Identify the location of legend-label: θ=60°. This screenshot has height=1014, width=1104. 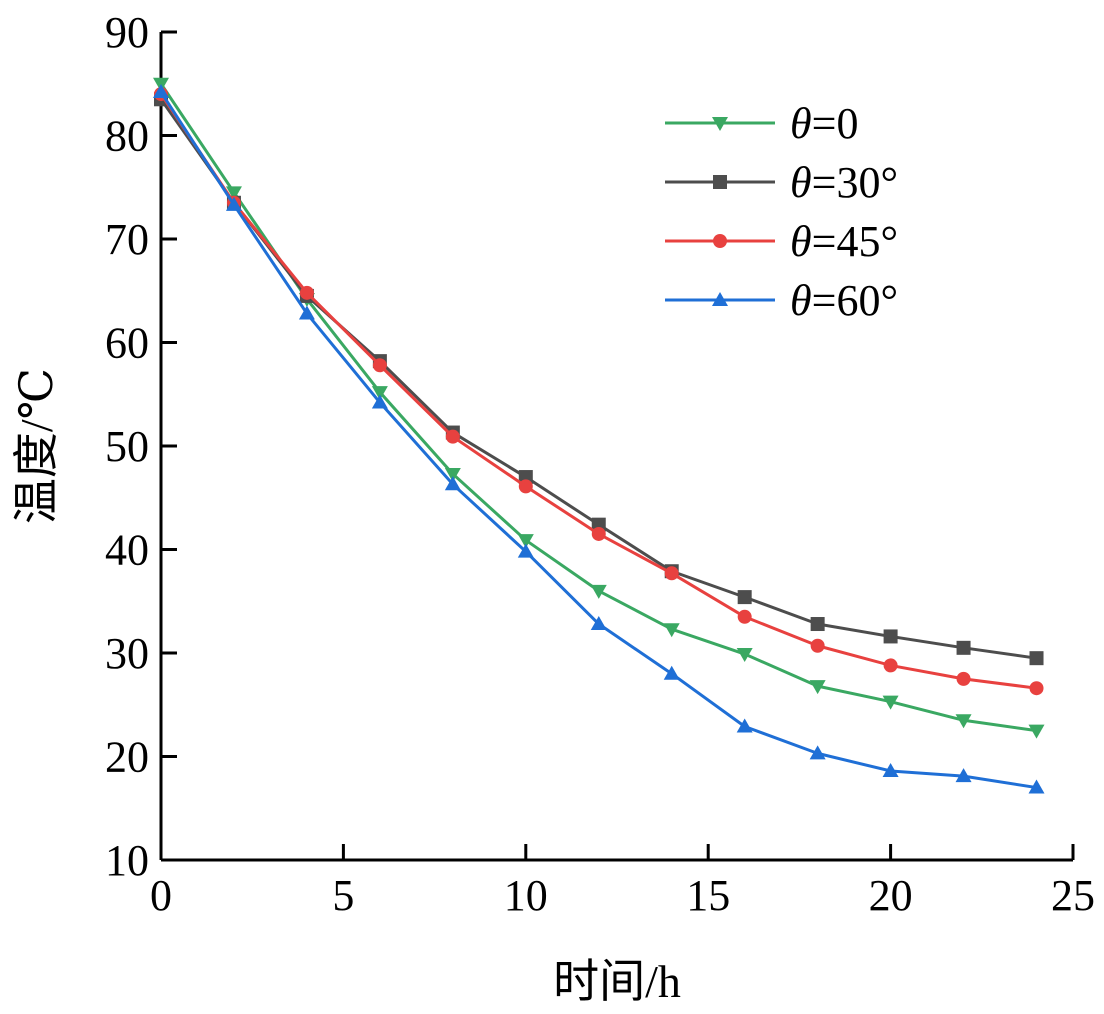
(844, 300).